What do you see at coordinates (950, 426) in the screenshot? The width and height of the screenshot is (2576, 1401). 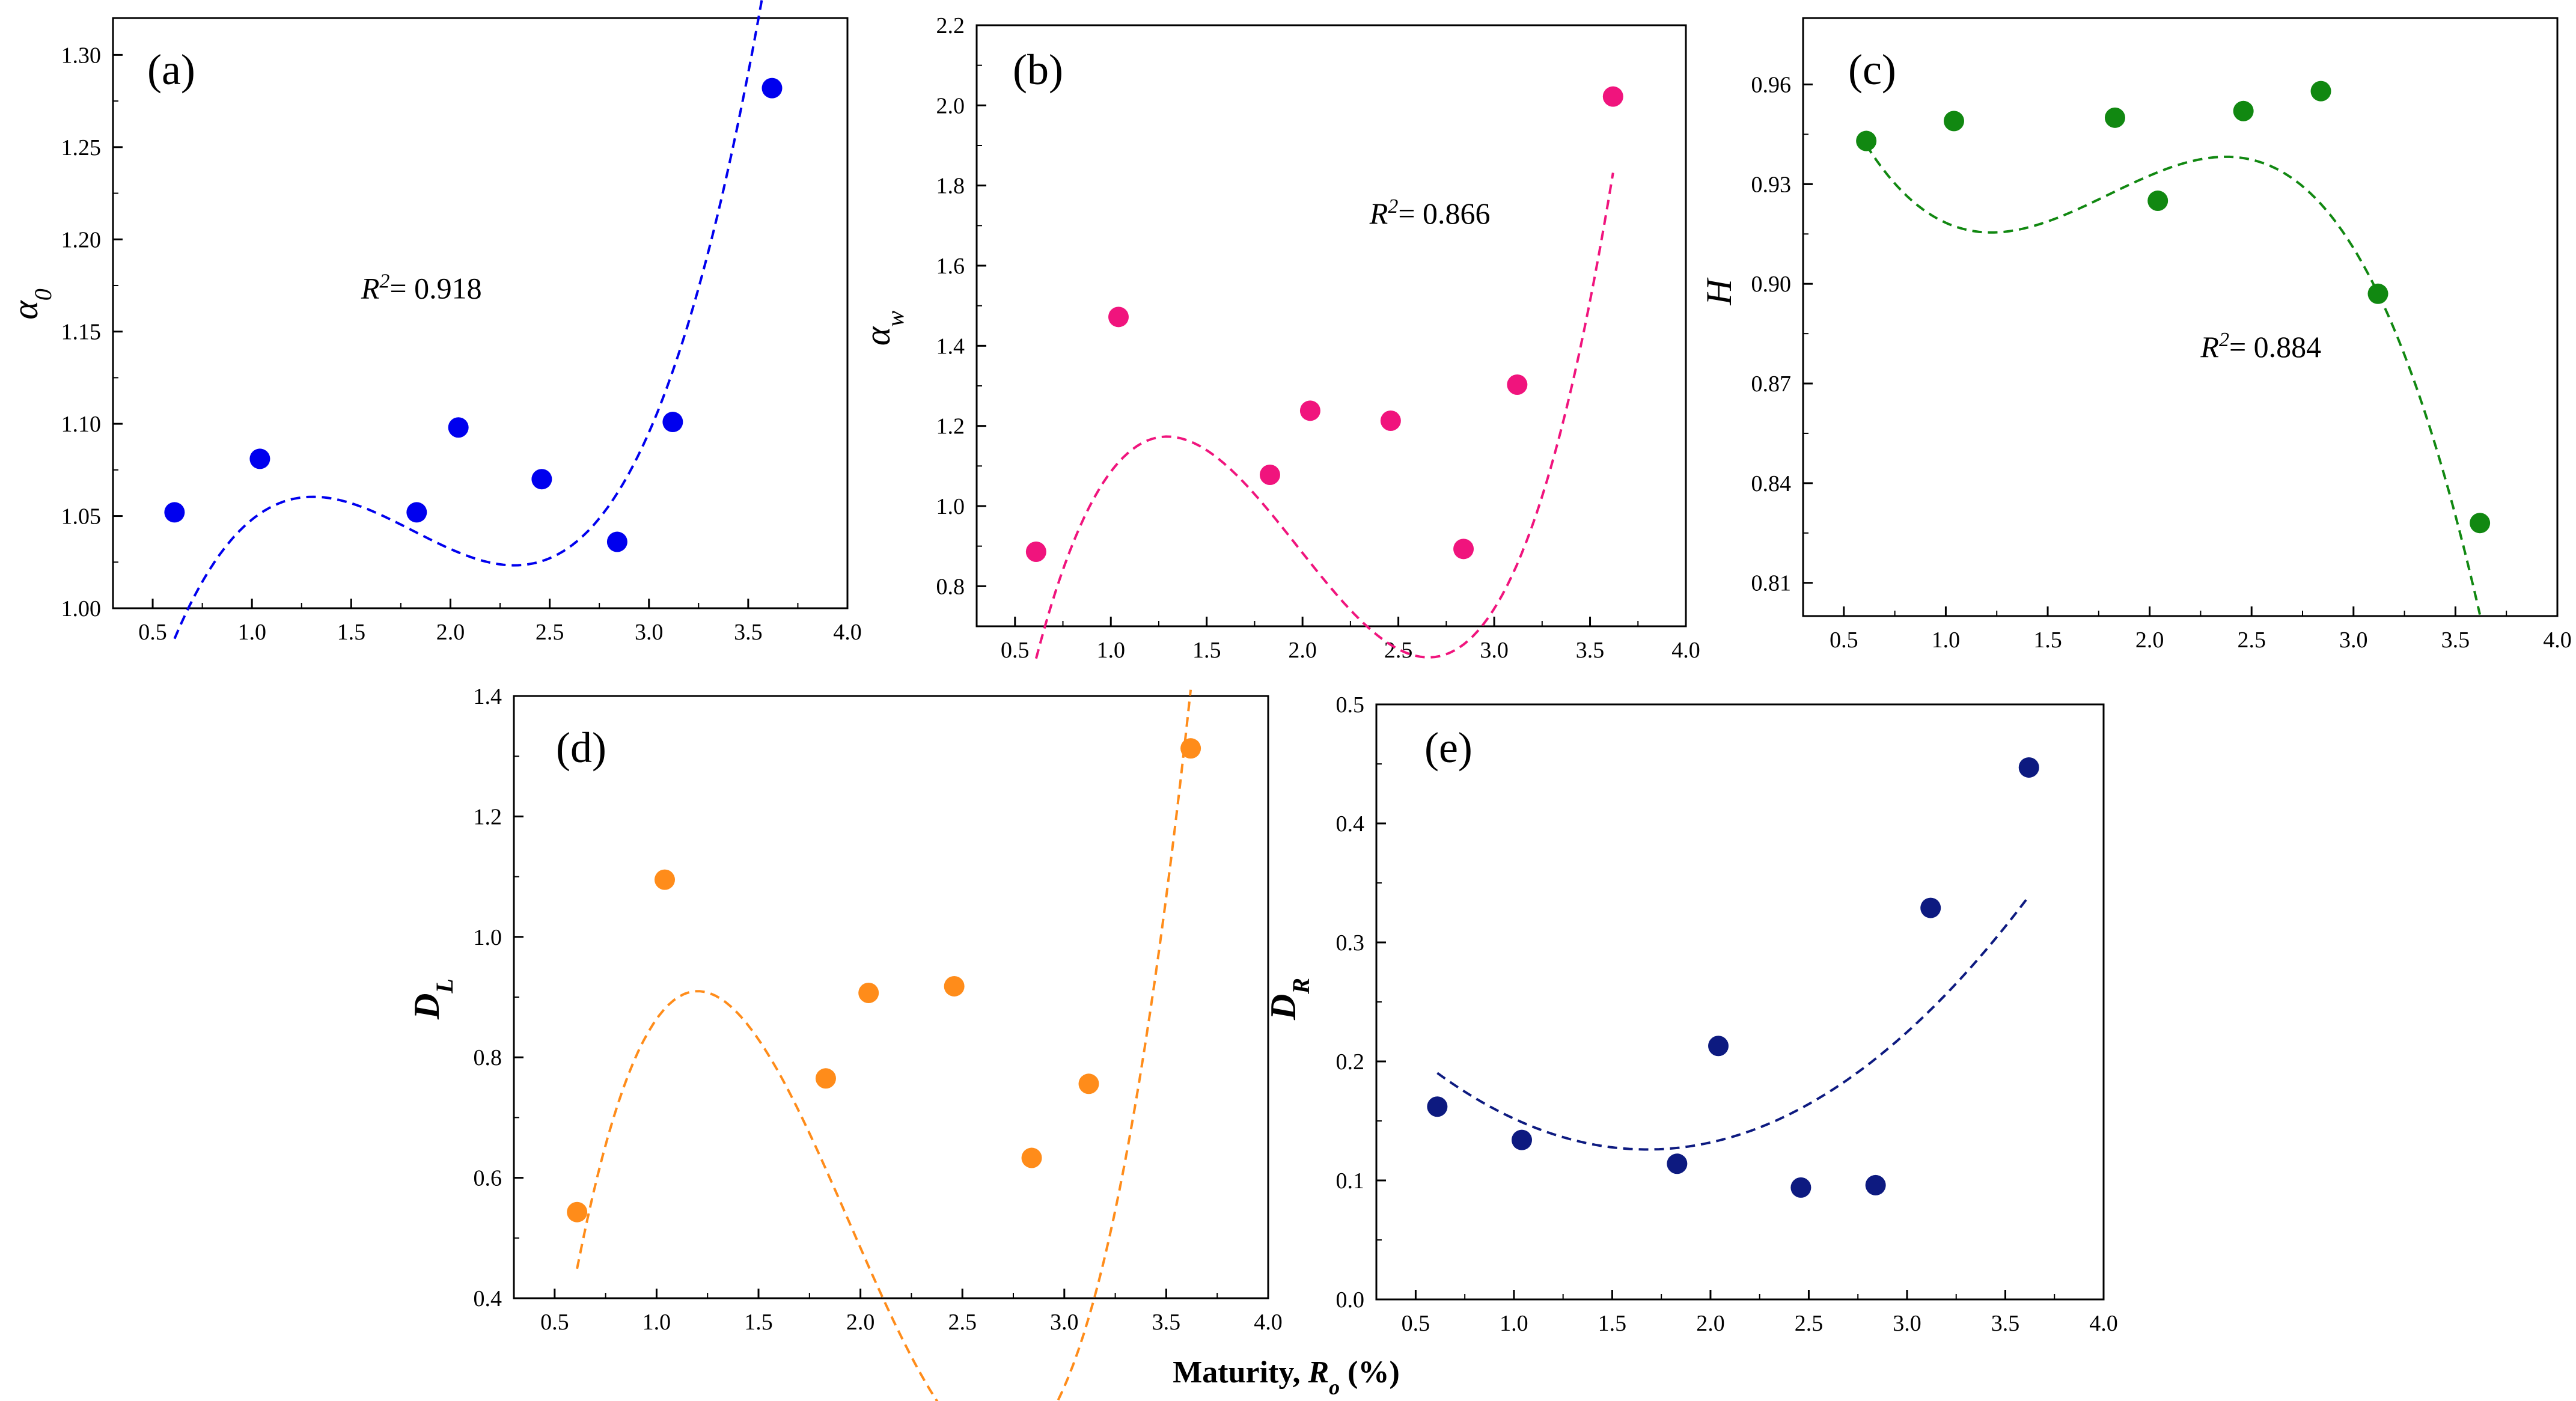 I see `panel-b-y-tick-label: 1.2` at bounding box center [950, 426].